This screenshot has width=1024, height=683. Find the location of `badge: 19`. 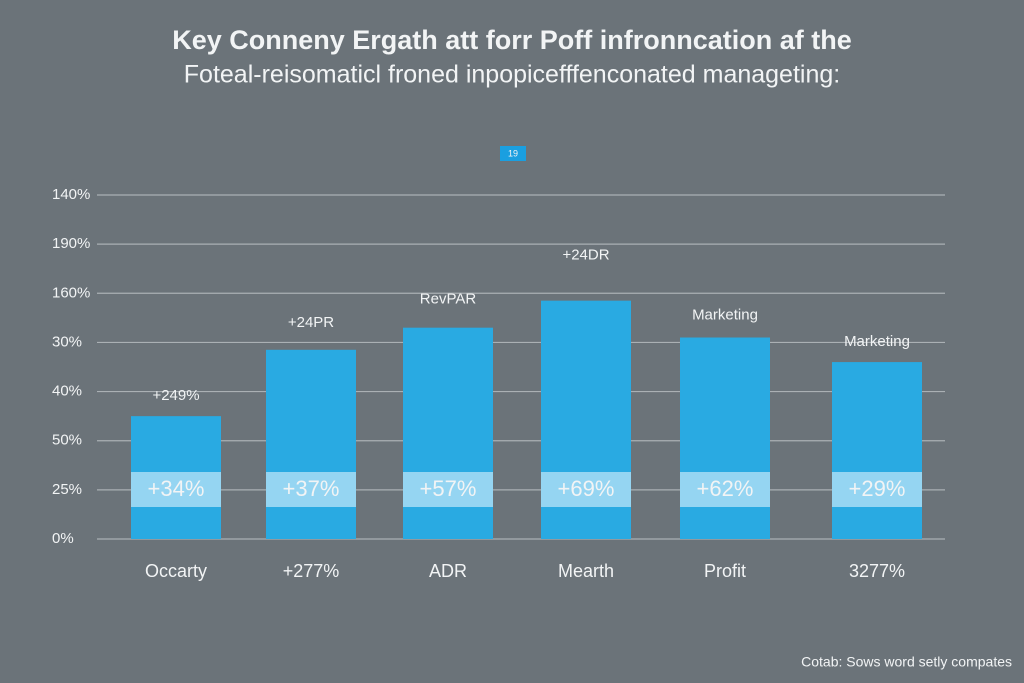

badge: 19 is located at coordinates (513, 153).